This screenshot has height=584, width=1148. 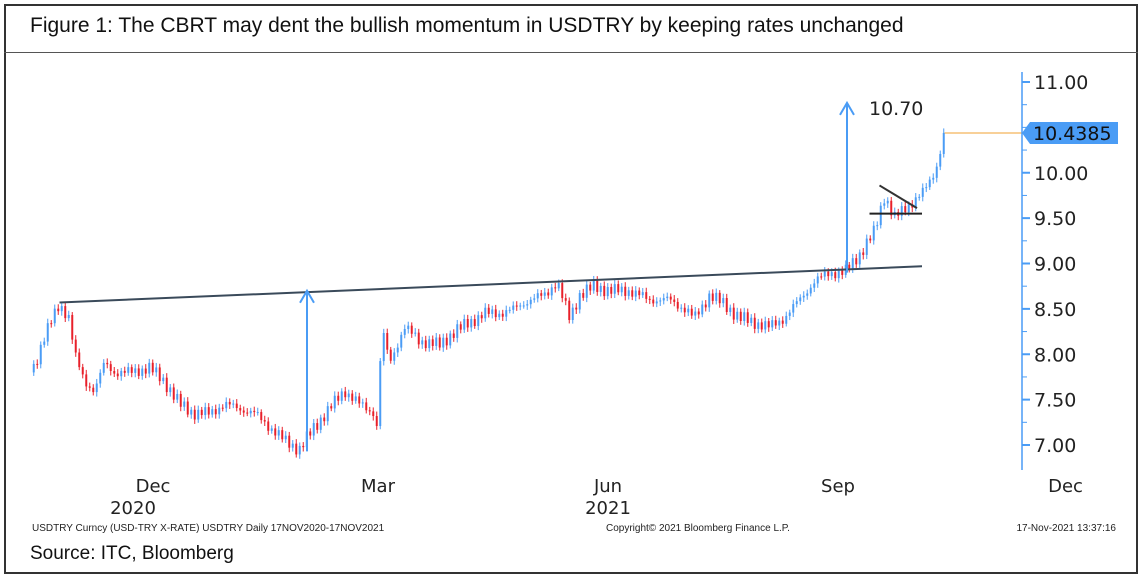 What do you see at coordinates (1061, 83) in the screenshot?
I see `y-tick-label: 11.00` at bounding box center [1061, 83].